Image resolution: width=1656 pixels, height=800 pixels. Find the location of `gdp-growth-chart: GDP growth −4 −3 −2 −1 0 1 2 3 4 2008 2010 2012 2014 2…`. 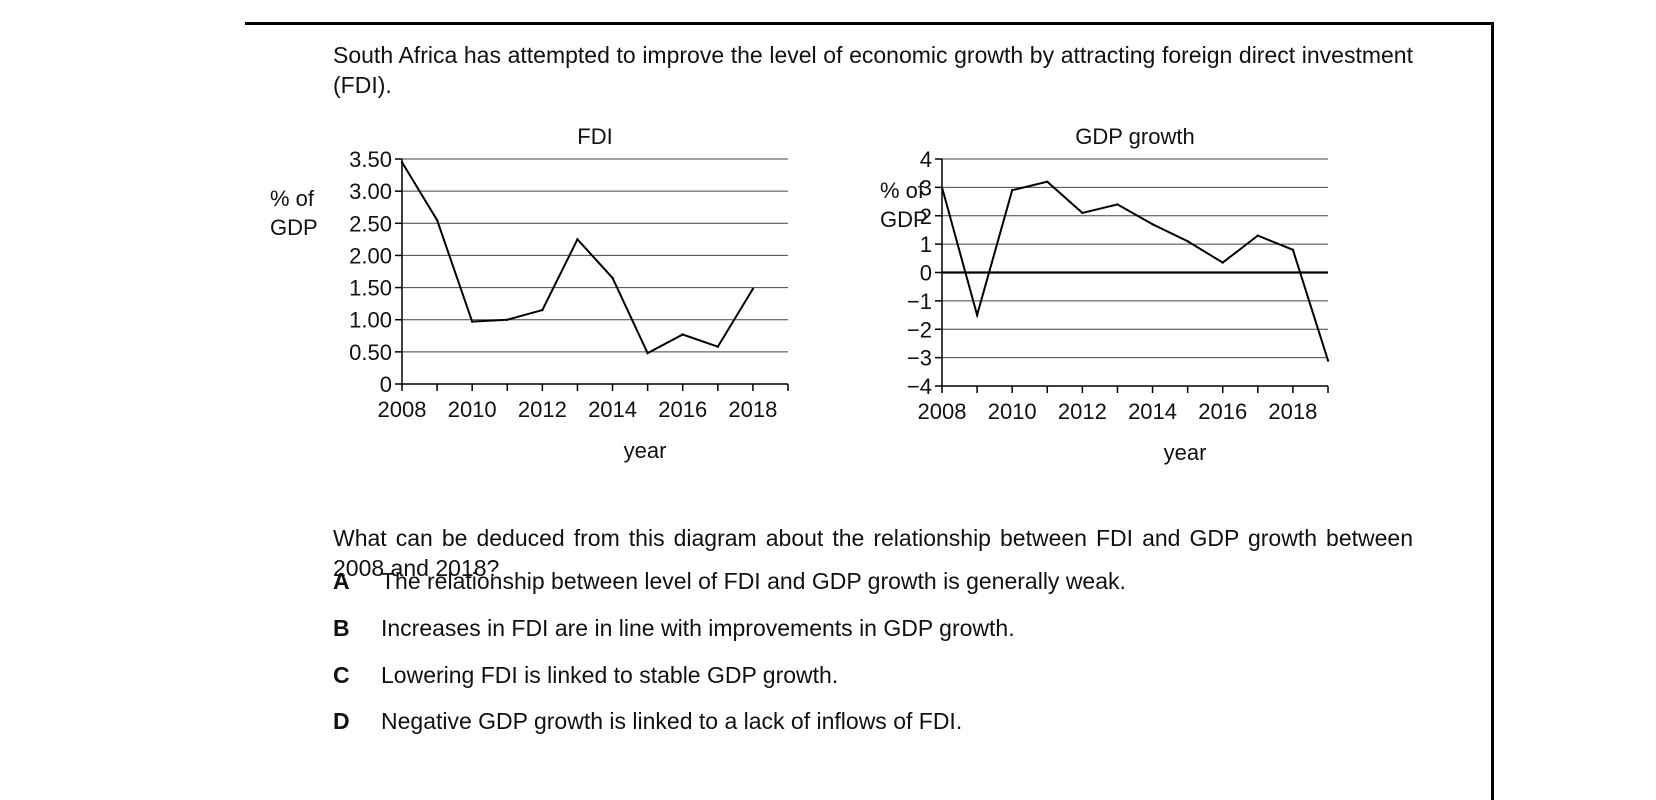

gdp-growth-chart: GDP growth −4 −3 −2 −1 0 1 2 3 4 2008 2010 2012 2014 2… is located at coordinates (1105, 294).